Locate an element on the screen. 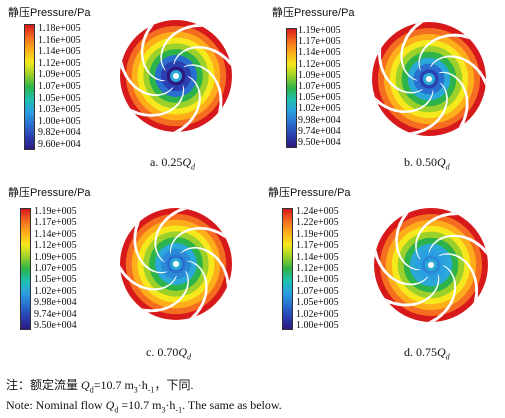  tick-label: 9.82e+004 is located at coordinates (59, 133).